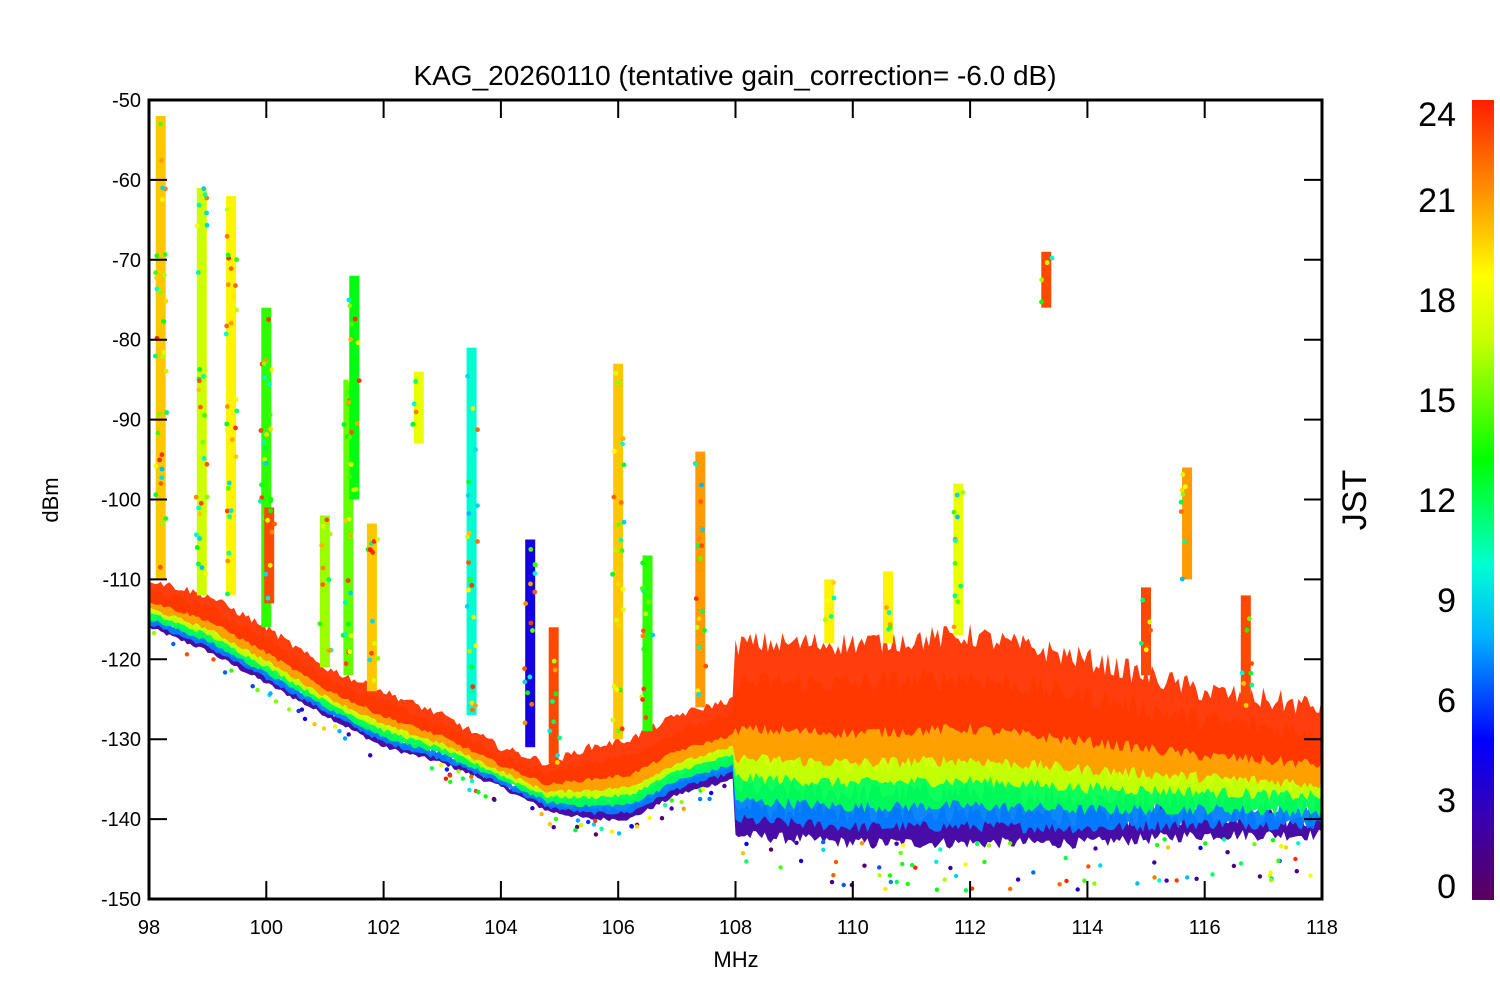 The width and height of the screenshot is (1500, 1000). Describe the element at coordinates (266, 928) in the screenshot. I see `x-tick-label: 100` at that location.